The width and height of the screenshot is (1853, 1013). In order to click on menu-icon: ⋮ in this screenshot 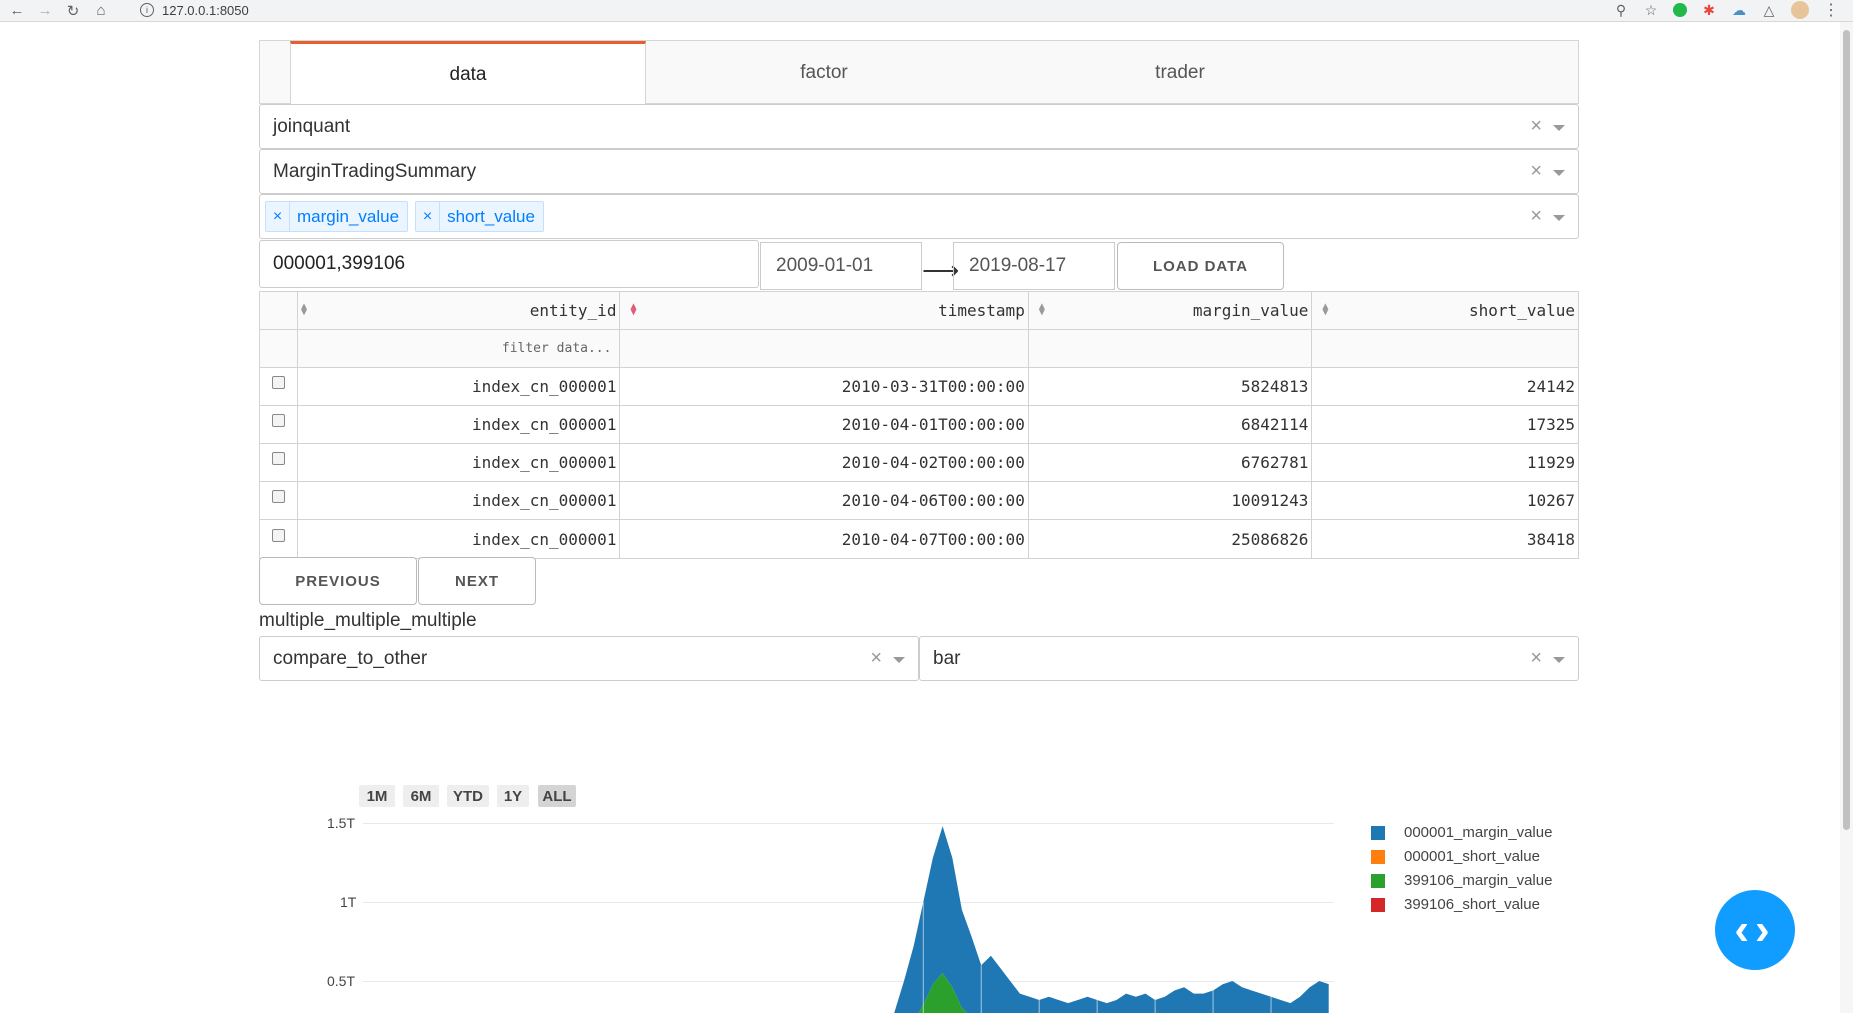, I will do `click(1831, 10)`.